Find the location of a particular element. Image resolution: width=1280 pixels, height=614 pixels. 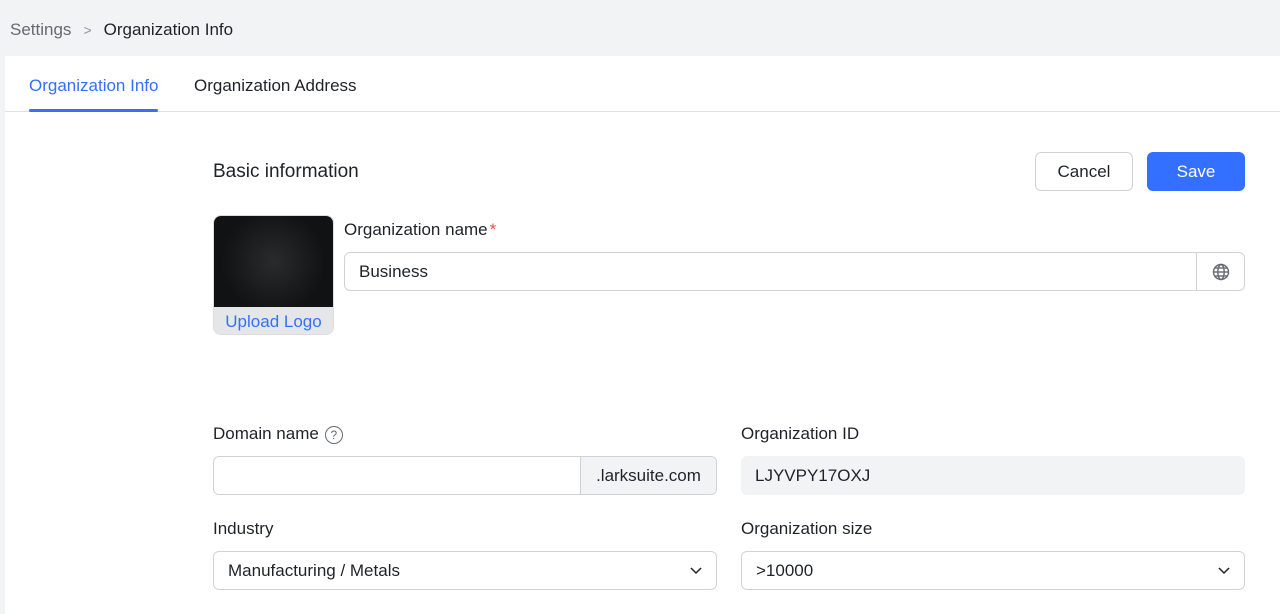

tab-organization-address: Organization Address is located at coordinates (275, 85).